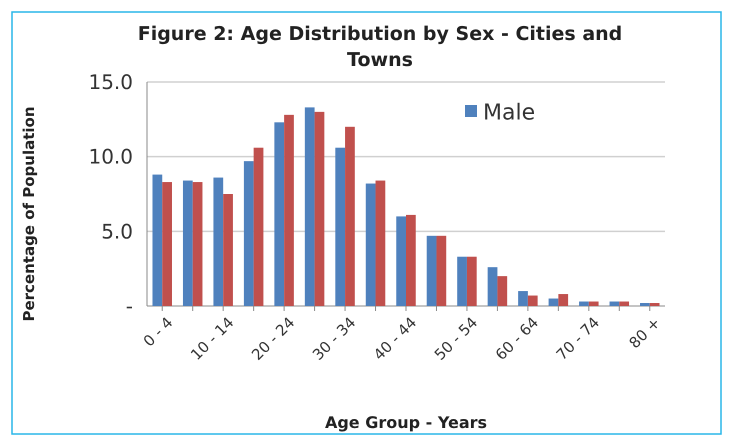 The height and width of the screenshot is (438, 733). What do you see at coordinates (110, 156) in the screenshot?
I see `y-tick-label: 10.0` at bounding box center [110, 156].